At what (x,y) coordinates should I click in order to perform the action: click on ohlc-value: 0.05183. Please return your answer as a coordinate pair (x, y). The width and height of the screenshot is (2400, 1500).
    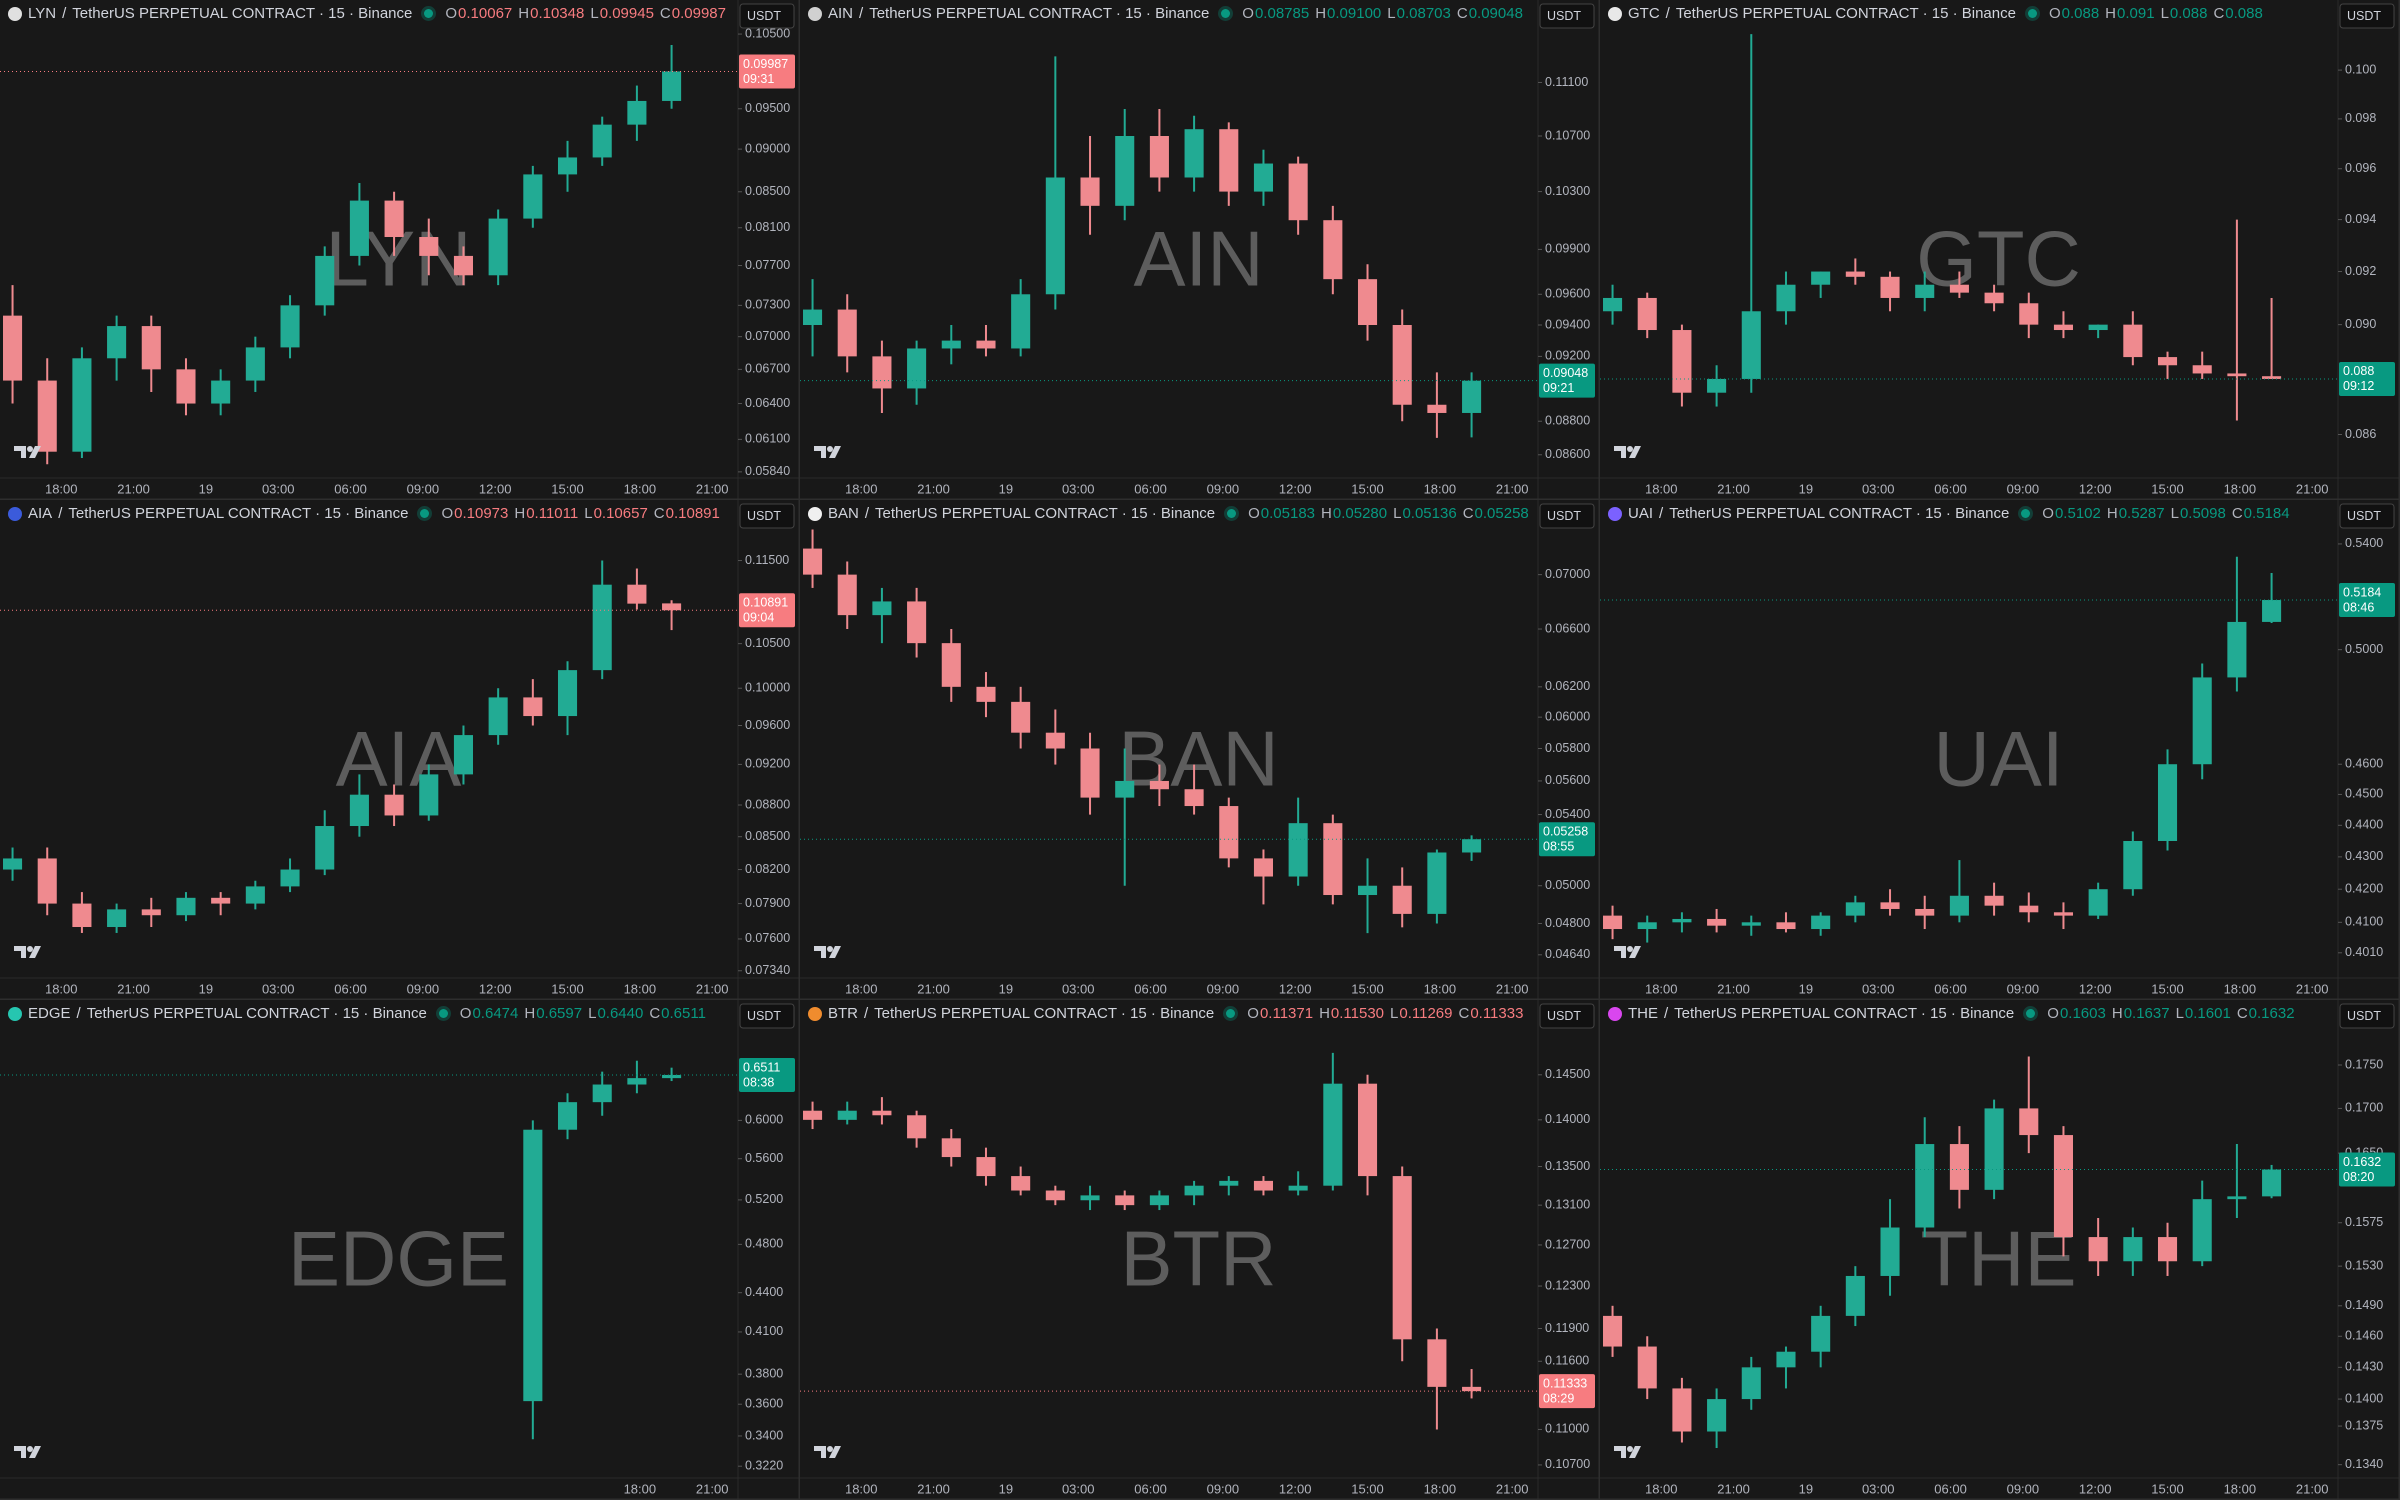
    Looking at the image, I should click on (1288, 513).